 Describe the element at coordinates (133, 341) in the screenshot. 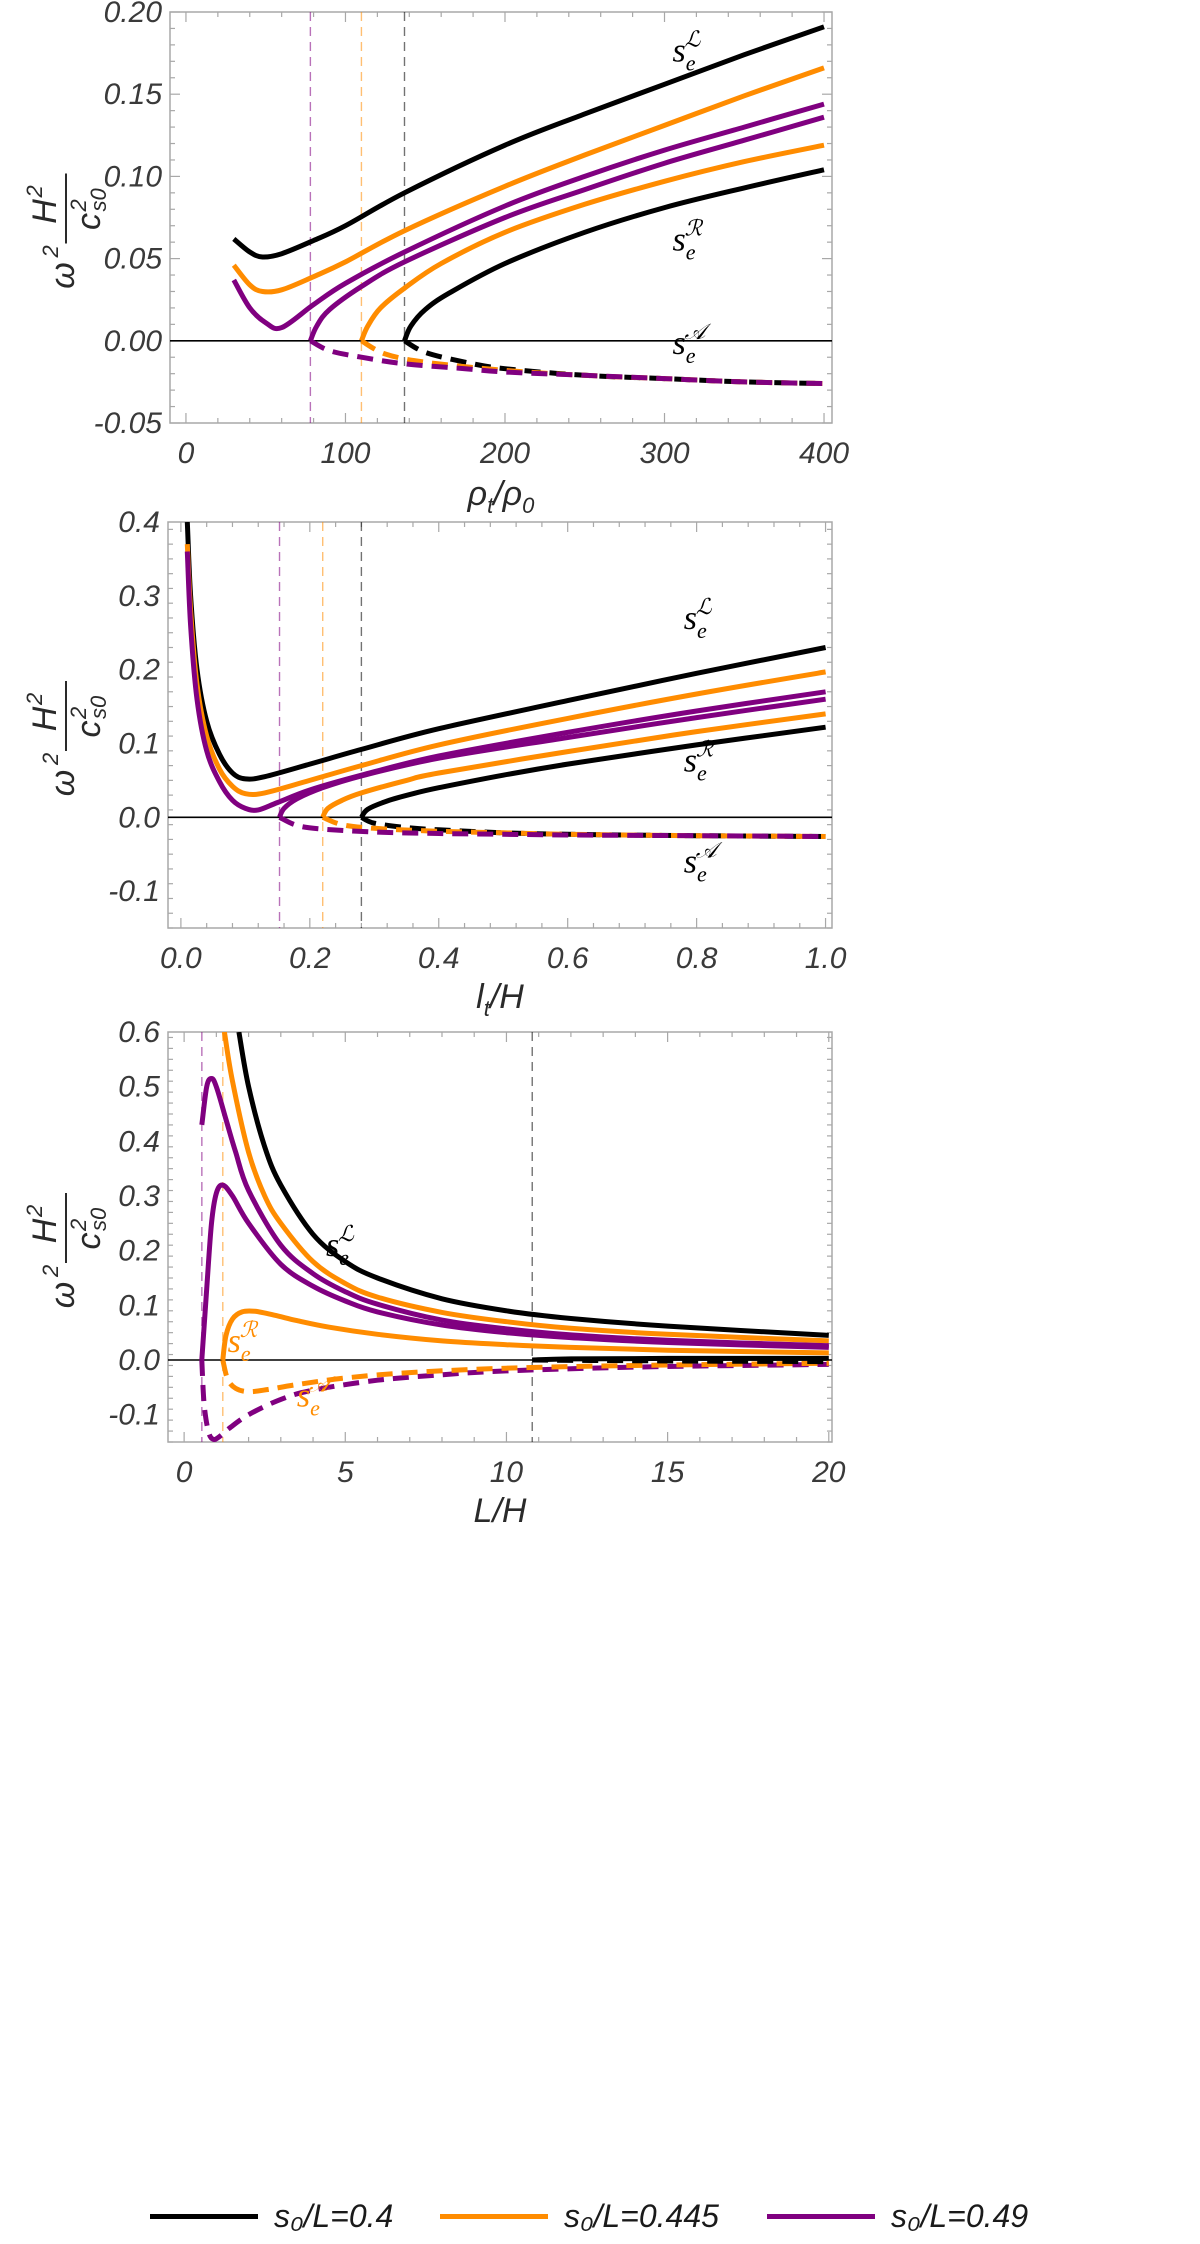

I see `y-tick-label: 0.00` at that location.